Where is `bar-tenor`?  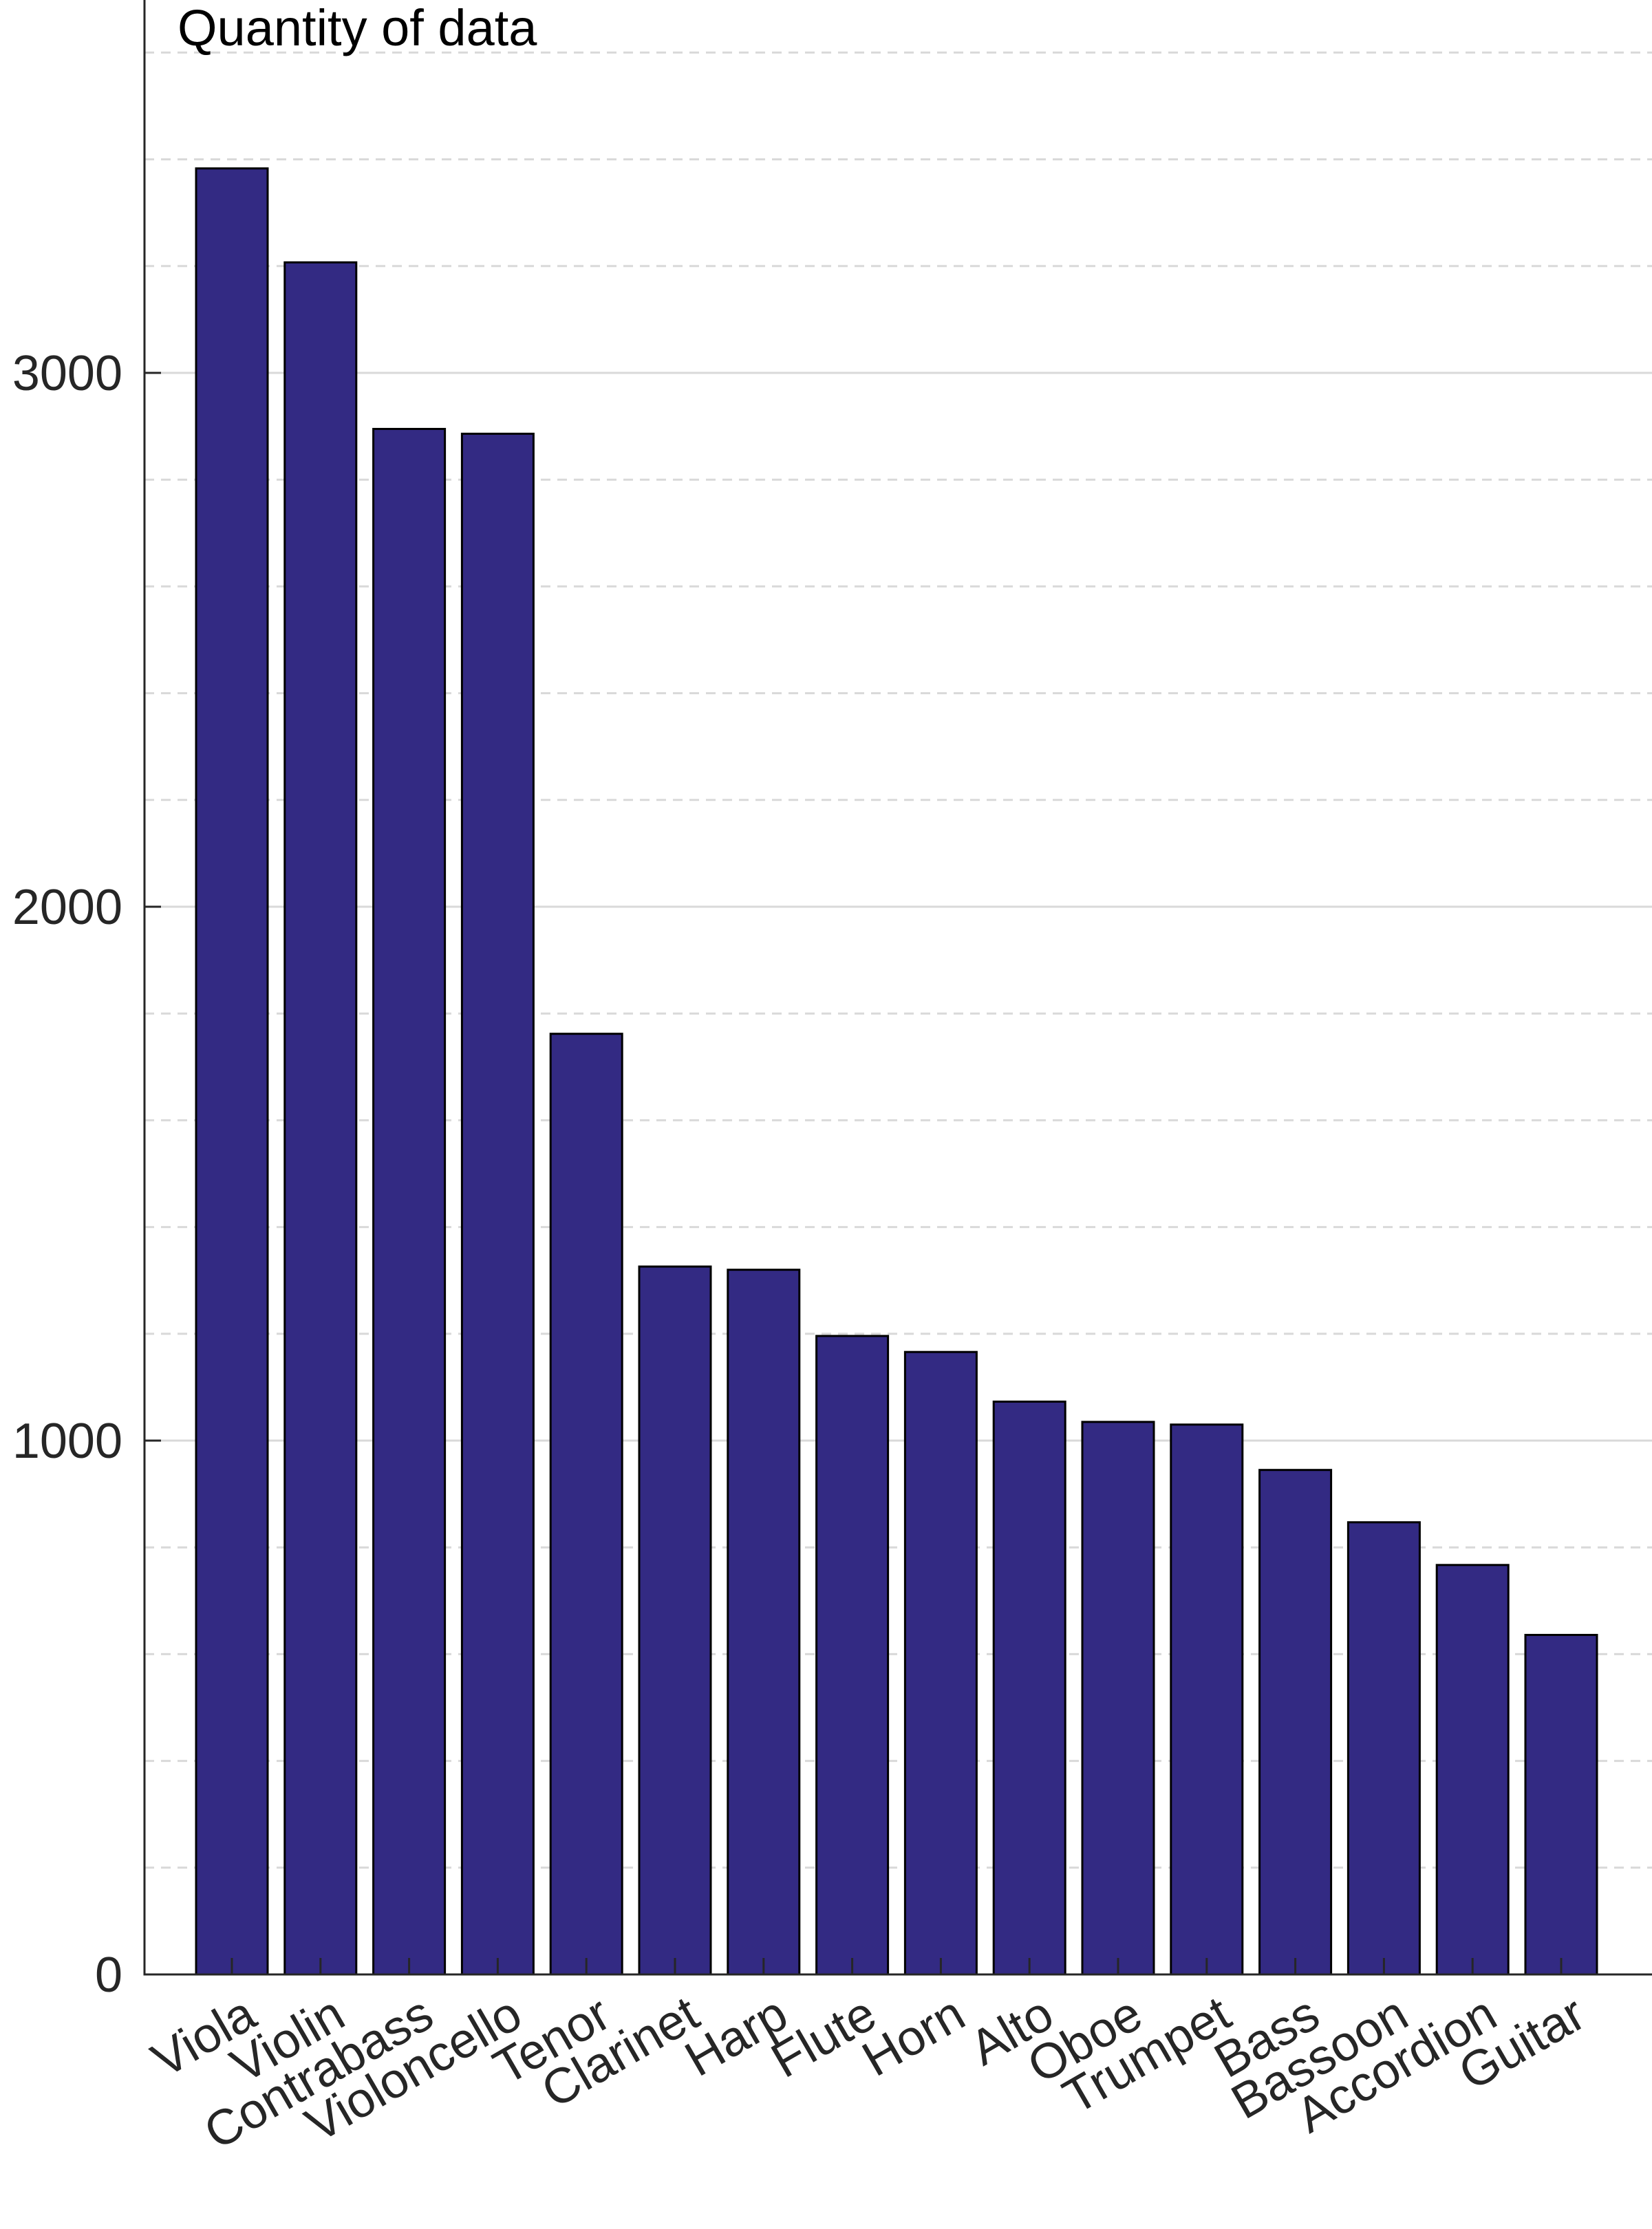 bar-tenor is located at coordinates (586, 1504).